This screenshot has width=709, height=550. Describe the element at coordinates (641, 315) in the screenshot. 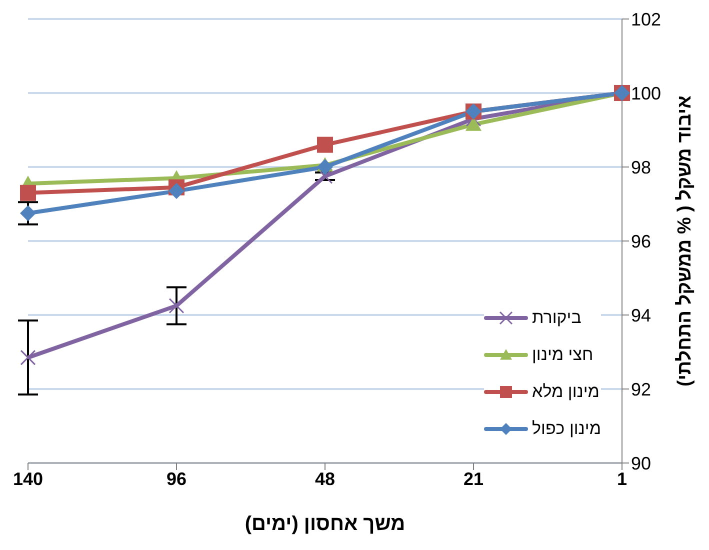

I see `y-tick-label: 94` at that location.